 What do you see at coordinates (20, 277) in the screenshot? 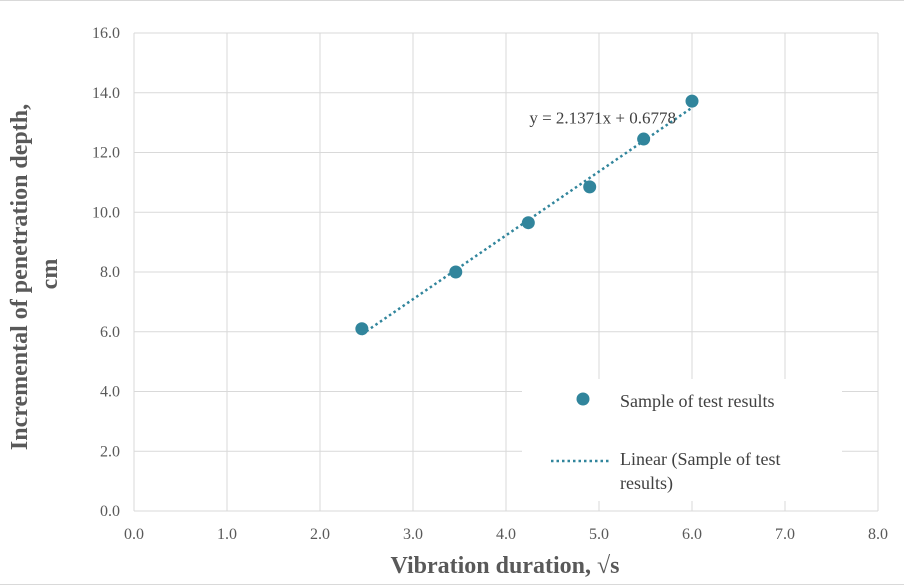
I see `y-axis-title-line-1: Incremental of penetration depth,` at bounding box center [20, 277].